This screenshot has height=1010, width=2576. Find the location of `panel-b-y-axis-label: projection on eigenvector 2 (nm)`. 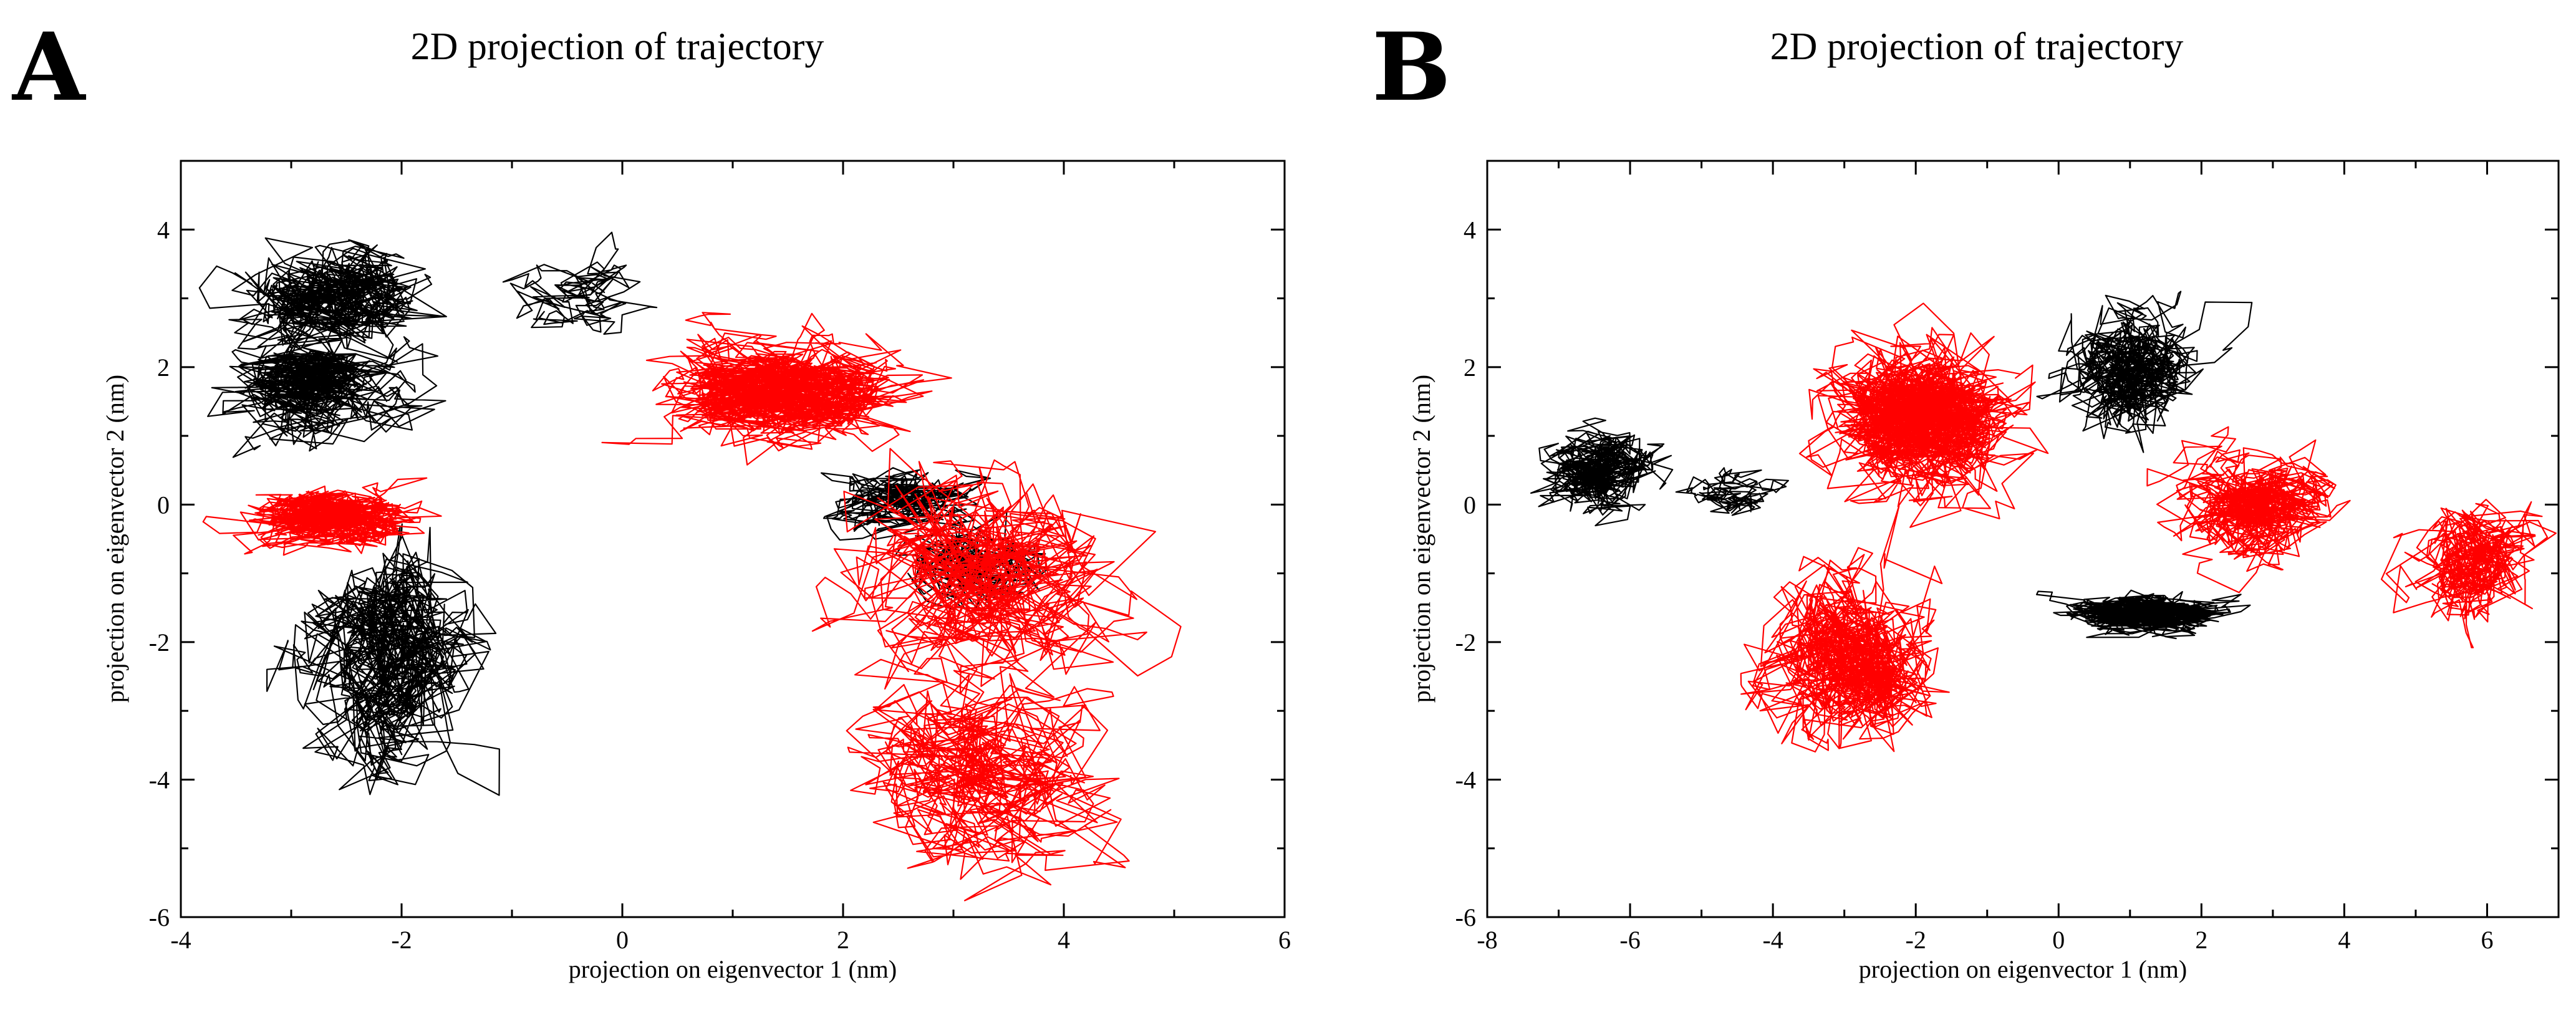

panel-b-y-axis-label: projection on eigenvector 2 (nm) is located at coordinates (1421, 539).